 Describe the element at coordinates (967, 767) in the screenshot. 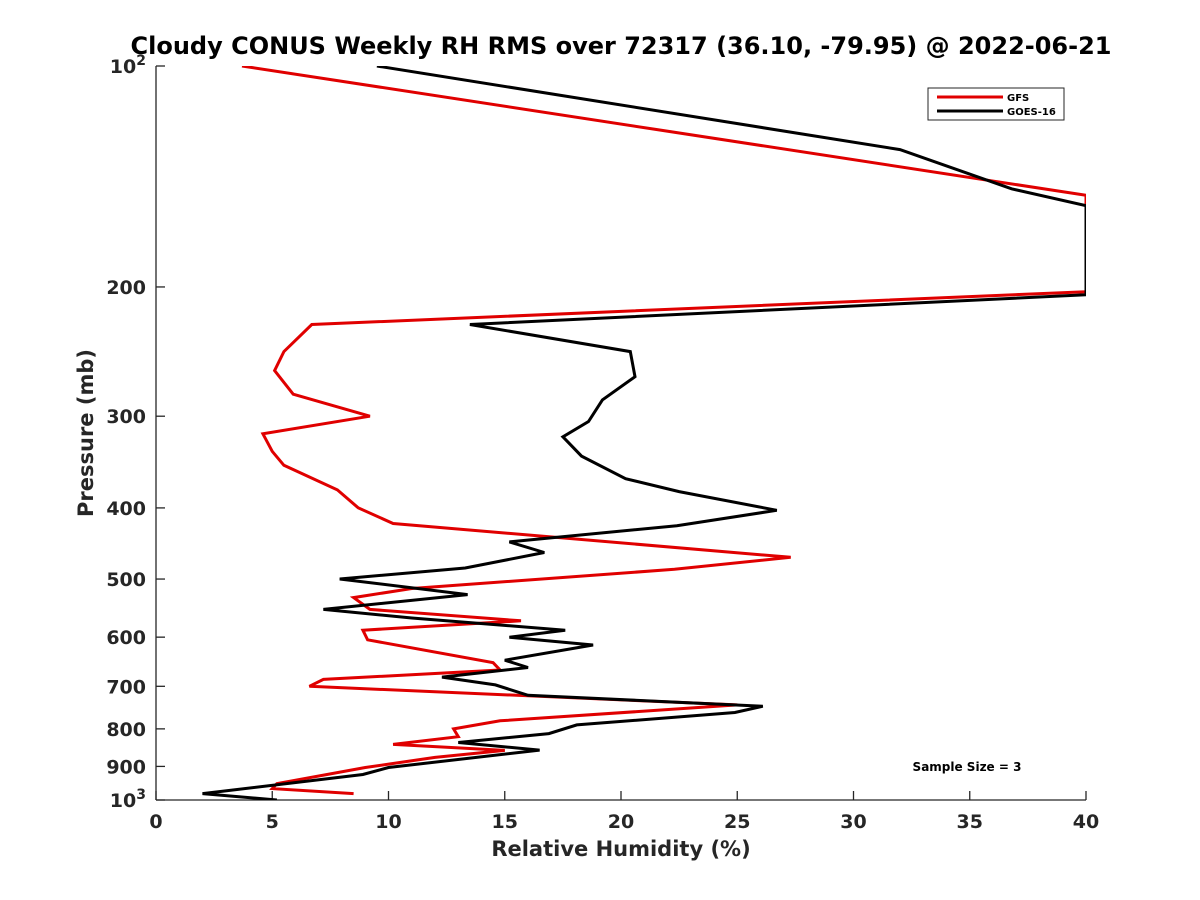

I see `sample-size-annotation: Sample Size = 3` at that location.